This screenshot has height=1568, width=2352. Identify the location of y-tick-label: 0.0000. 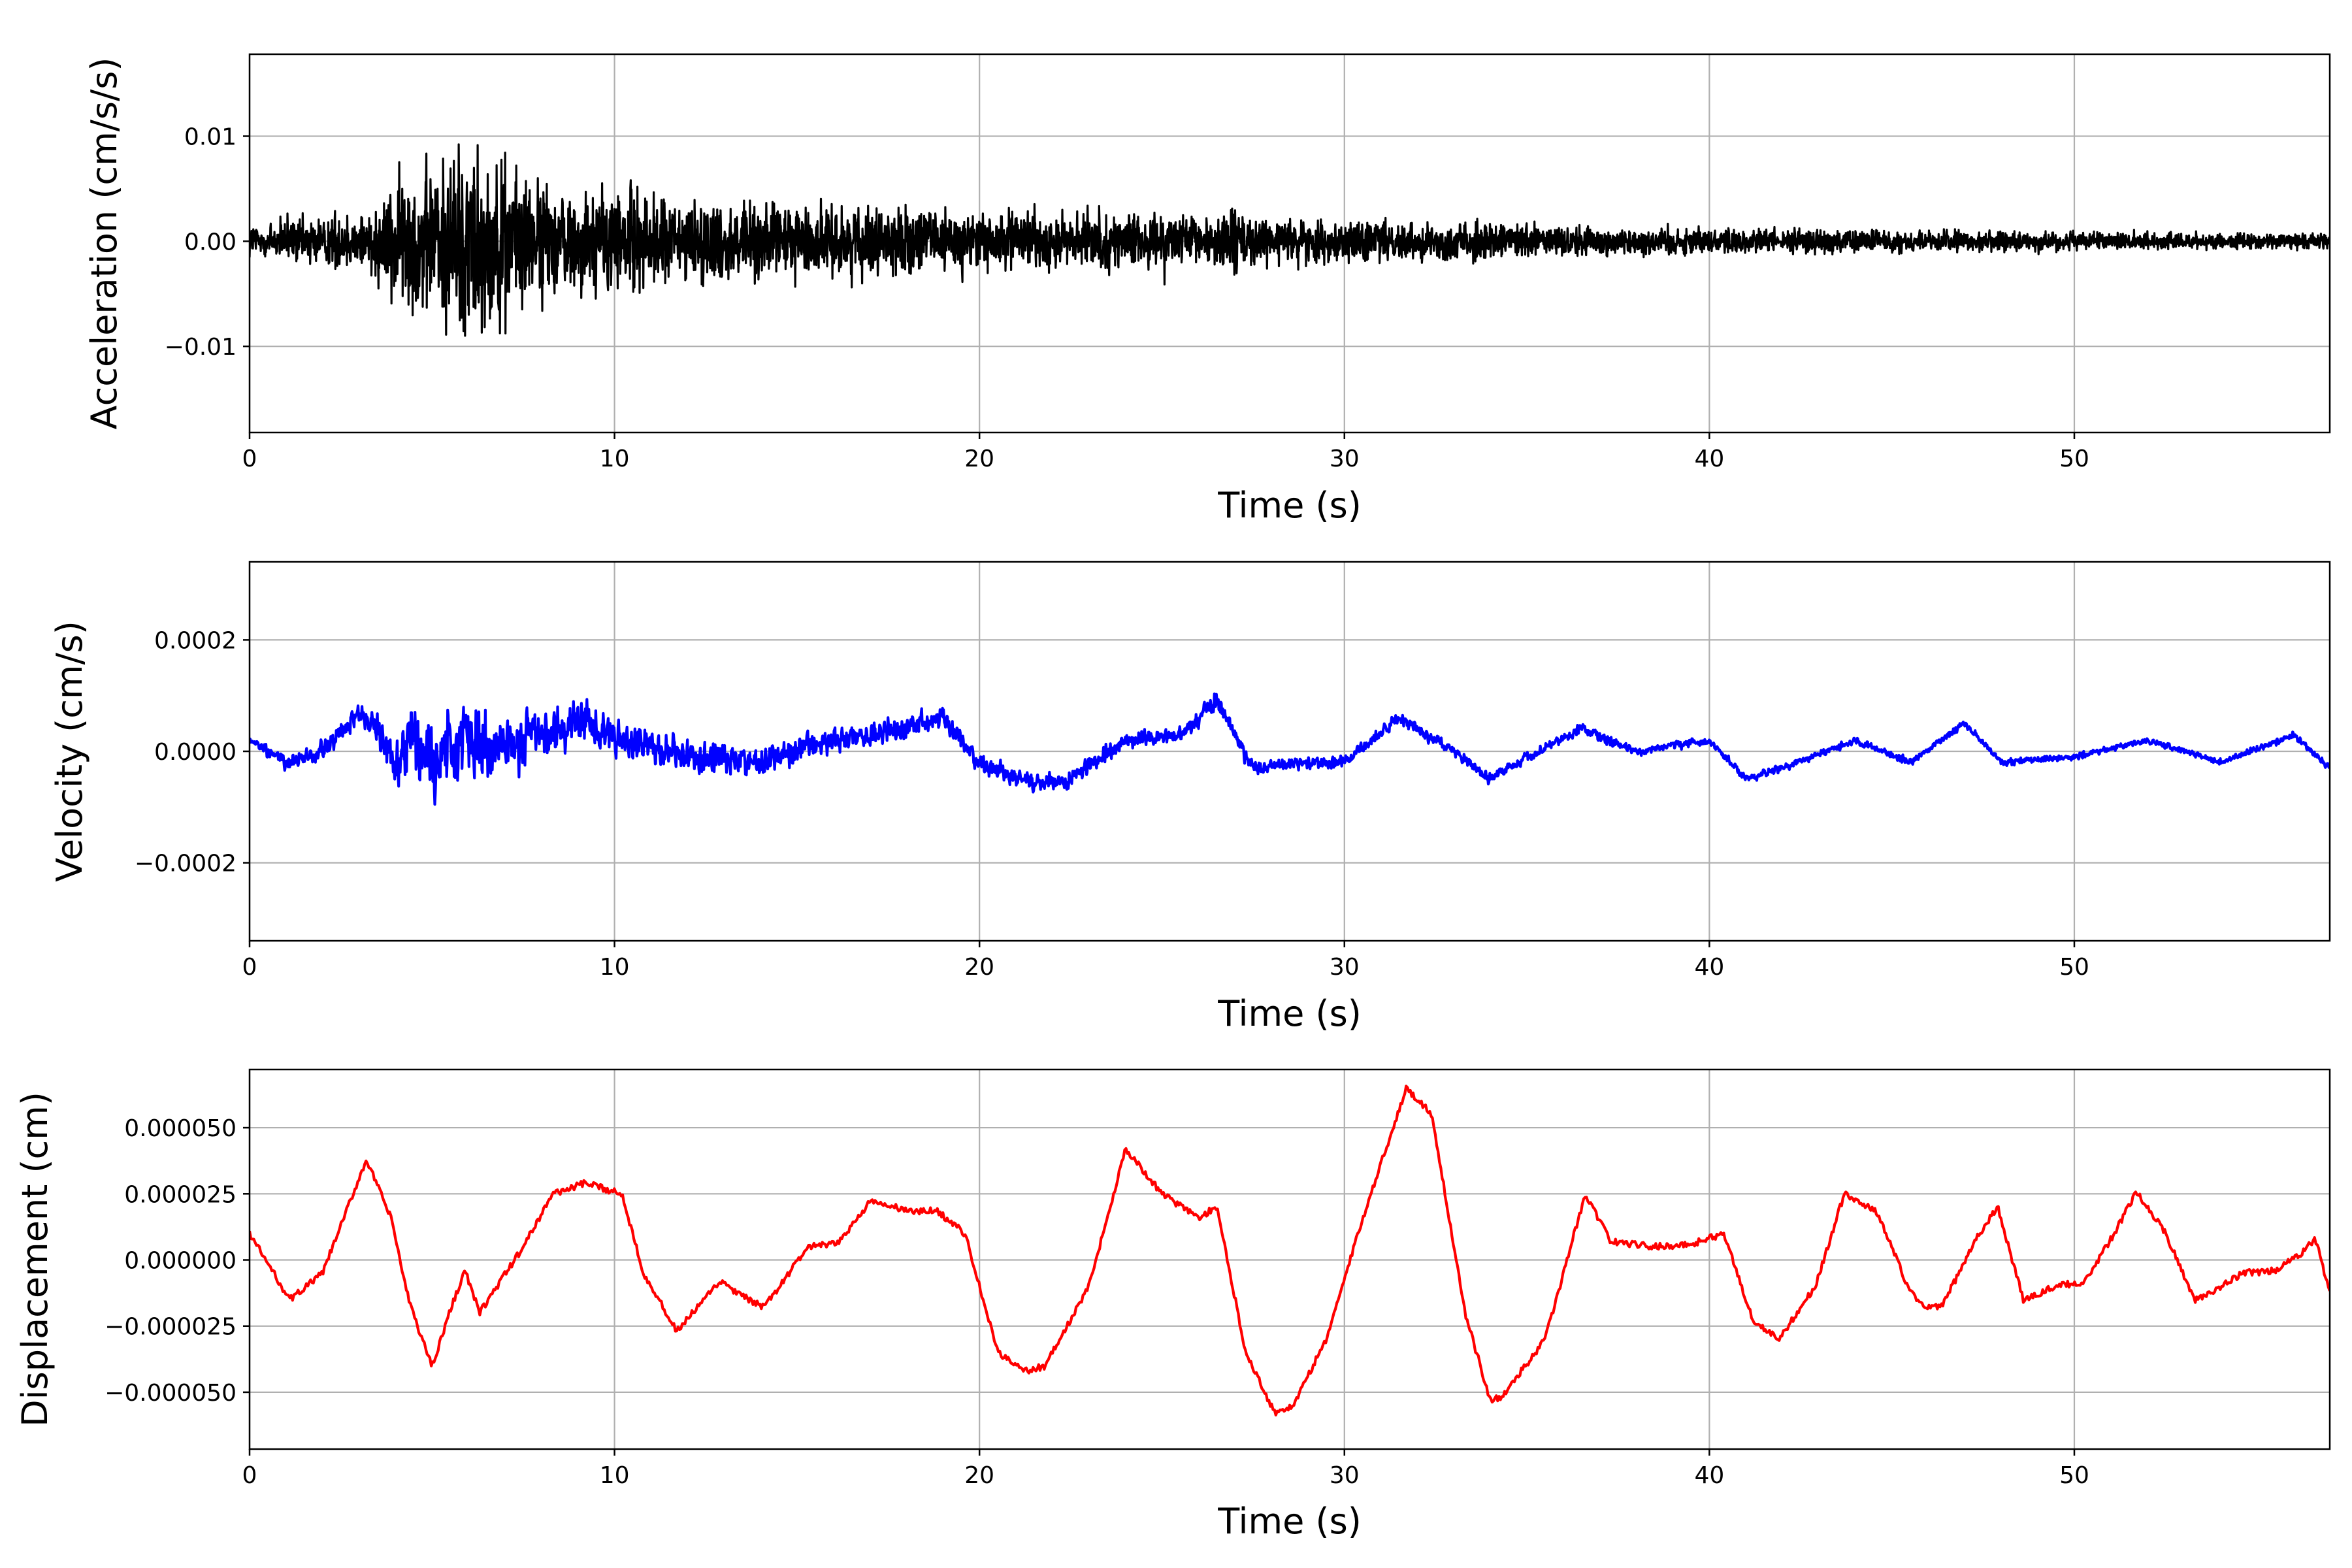
(195, 752).